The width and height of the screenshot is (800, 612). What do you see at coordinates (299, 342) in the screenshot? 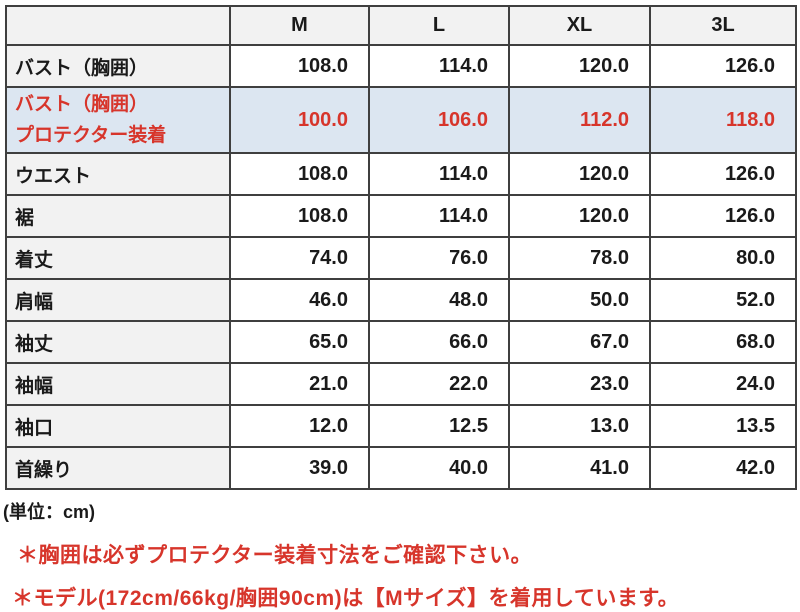
I see `value-cell: 65.0` at bounding box center [299, 342].